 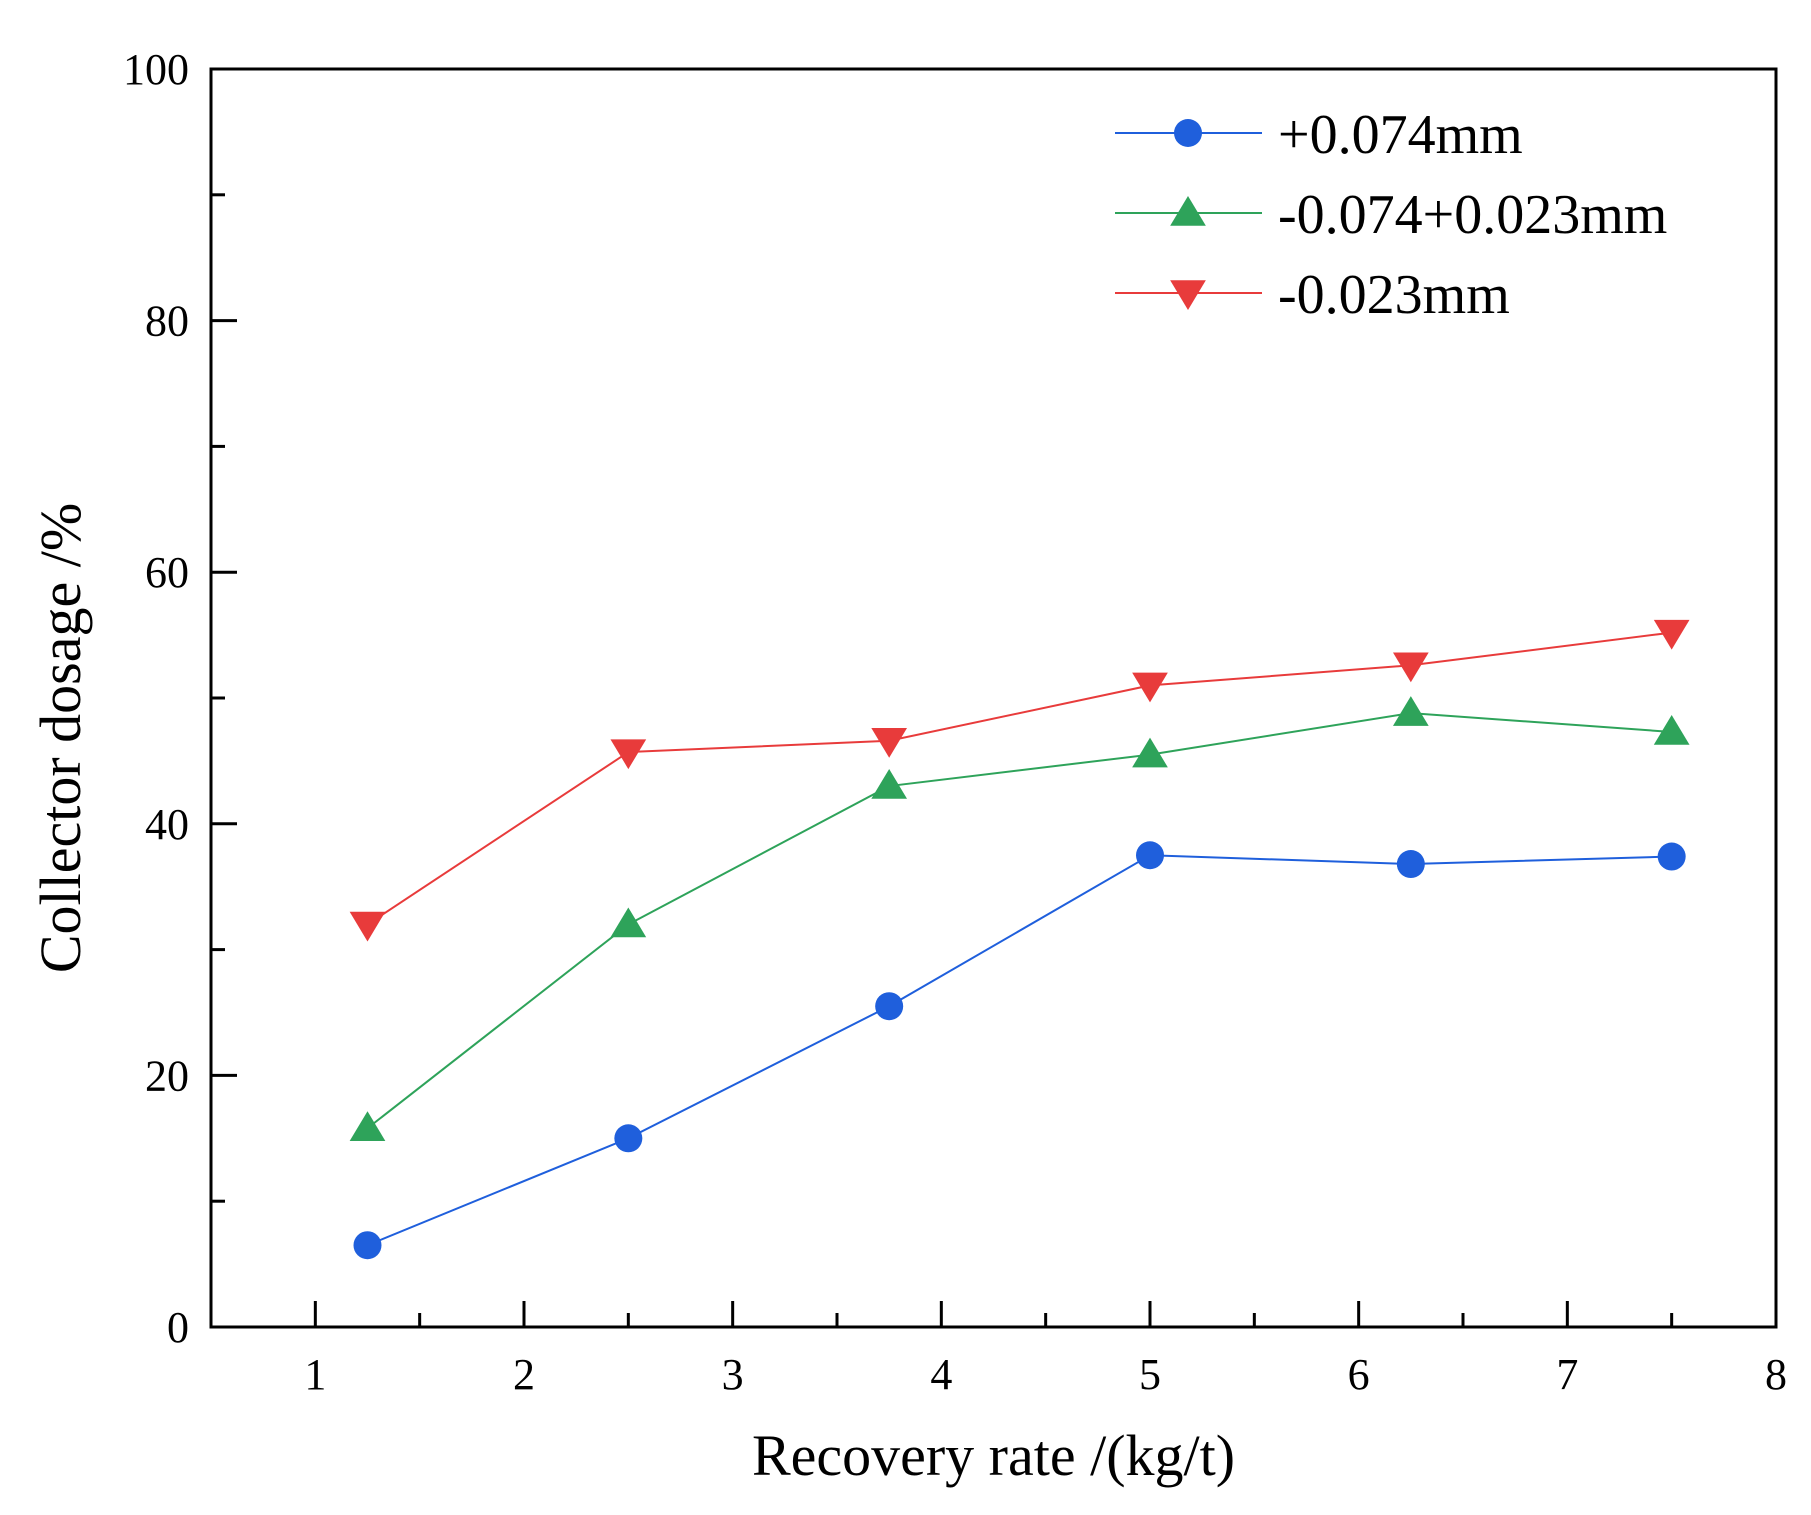 What do you see at coordinates (1472, 215) in the screenshot?
I see `legend-label: -0.074+0.023mm` at bounding box center [1472, 215].